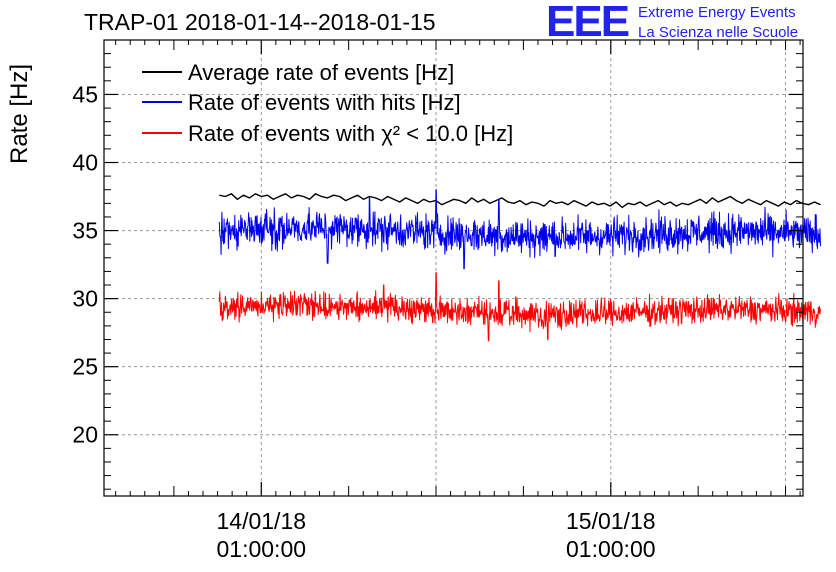 This screenshot has height=572, width=836. Describe the element at coordinates (85, 367) in the screenshot. I see `y-tick-label: 25` at that location.